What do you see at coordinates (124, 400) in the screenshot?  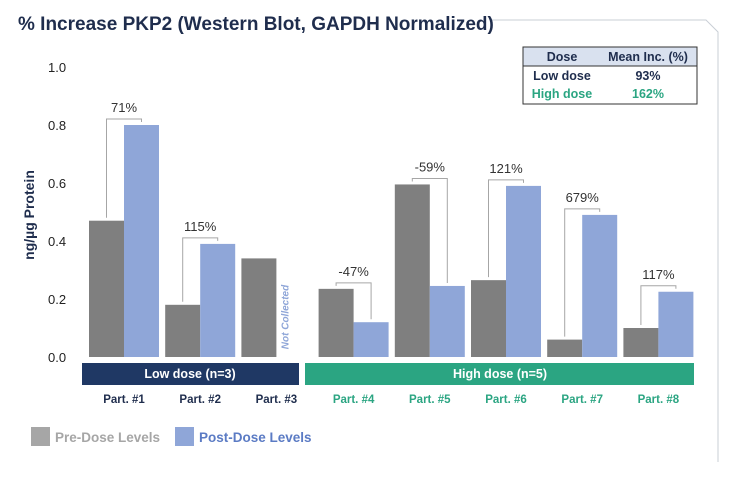 I see `x-axis-label: Part. #1` at bounding box center [124, 400].